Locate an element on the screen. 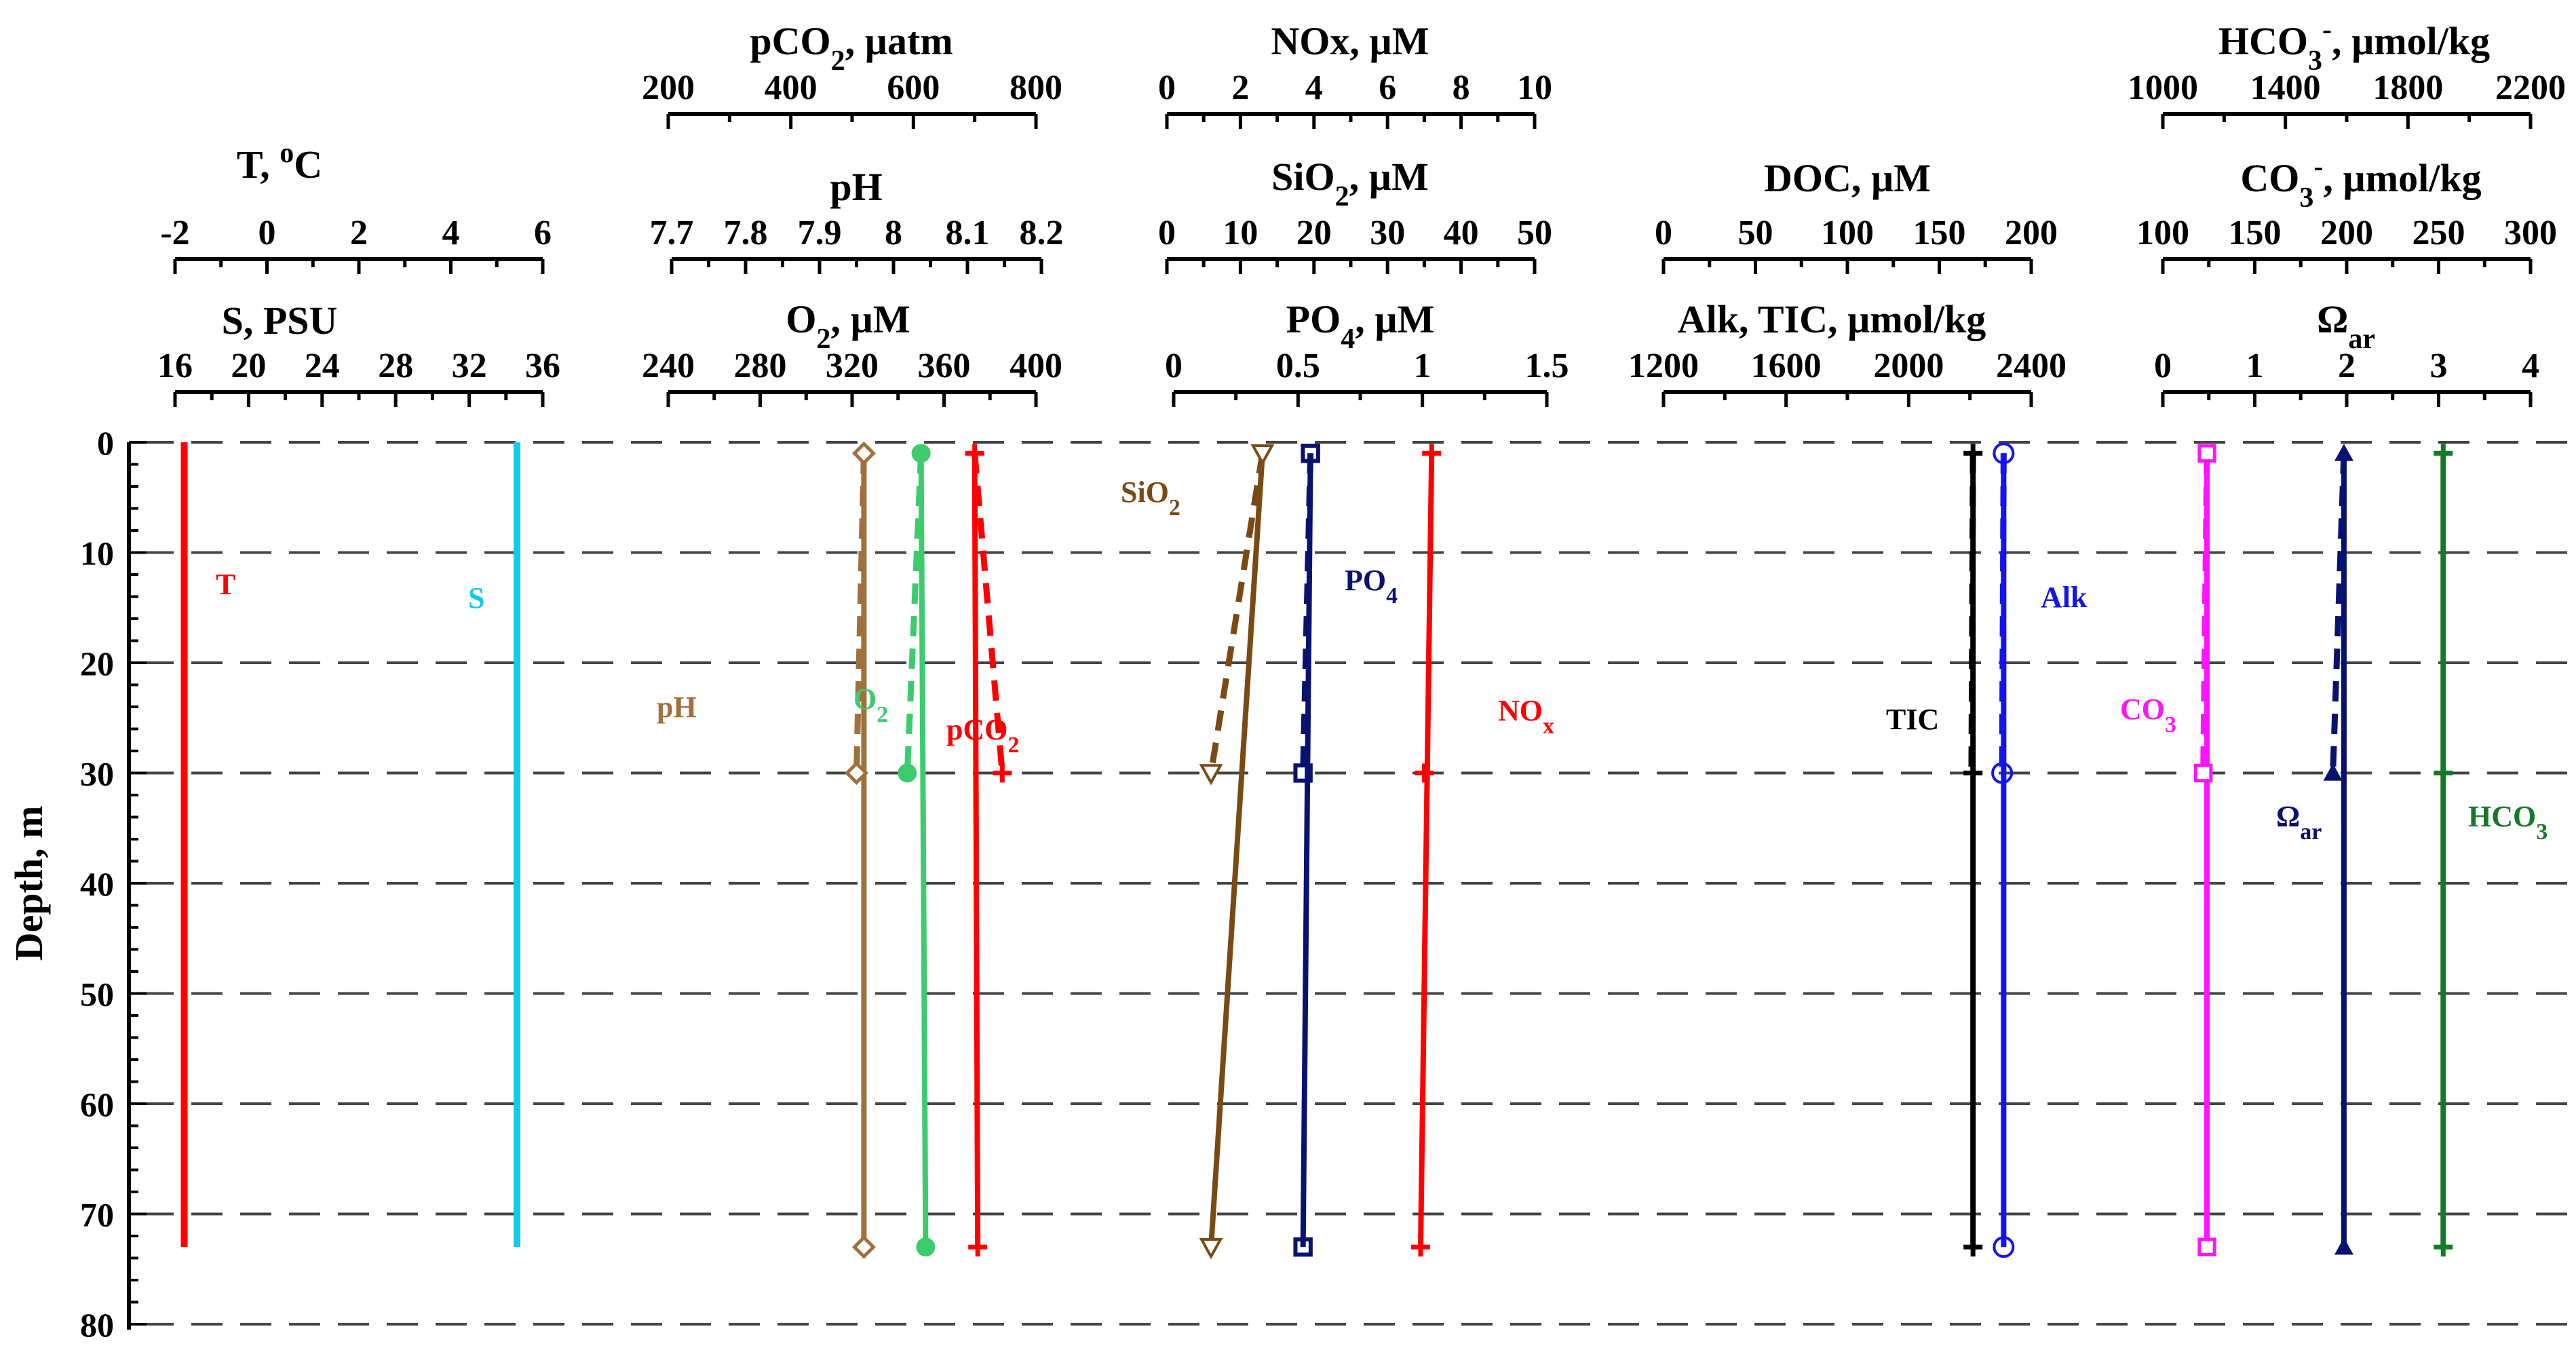  series-PO4 is located at coordinates (1306, 851).